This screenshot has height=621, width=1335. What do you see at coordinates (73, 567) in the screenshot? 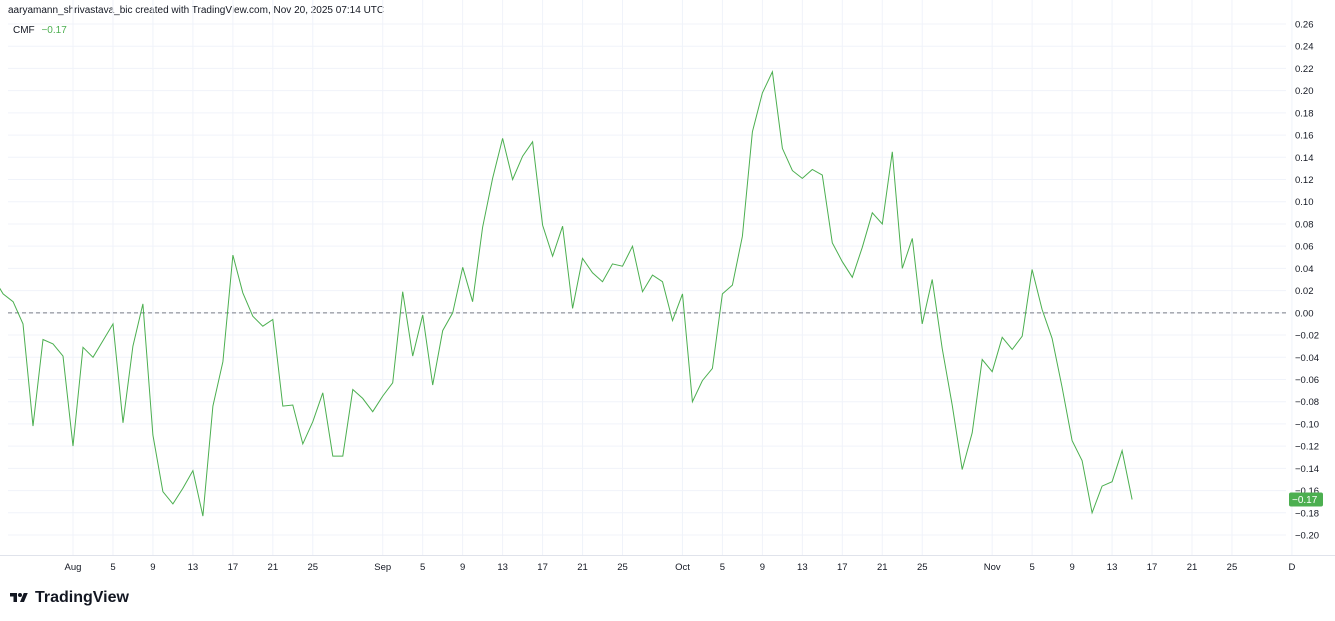
I see `x-tick-label: Aug` at bounding box center [73, 567].